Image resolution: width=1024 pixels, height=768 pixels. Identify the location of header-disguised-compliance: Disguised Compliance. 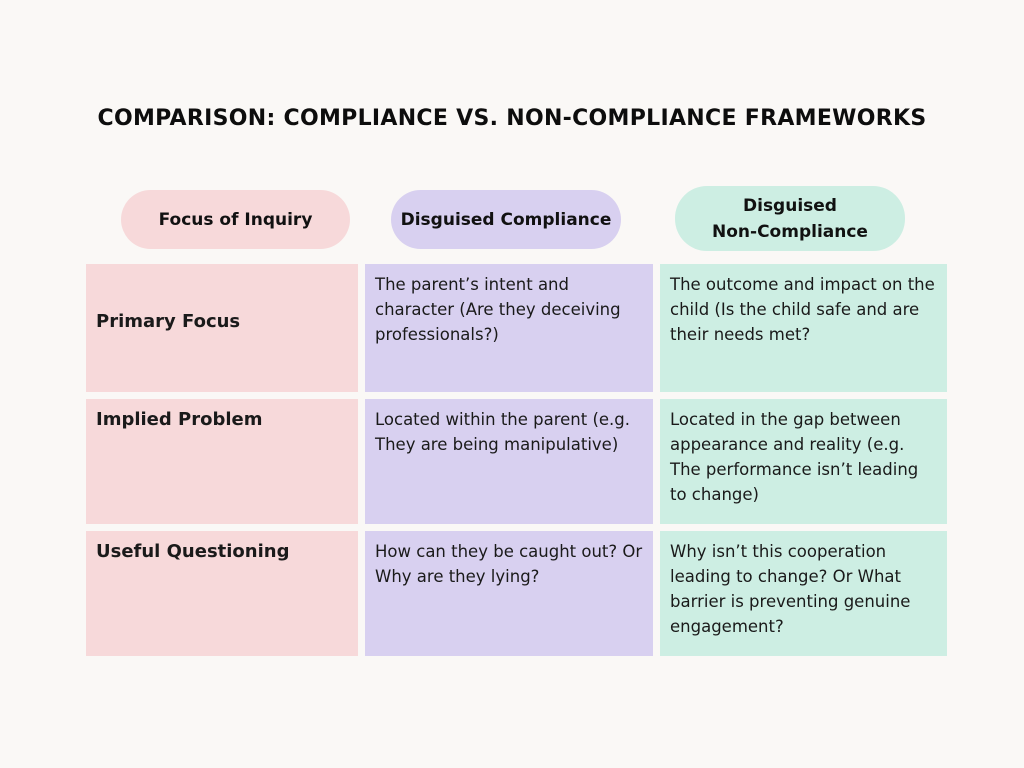
(506, 219).